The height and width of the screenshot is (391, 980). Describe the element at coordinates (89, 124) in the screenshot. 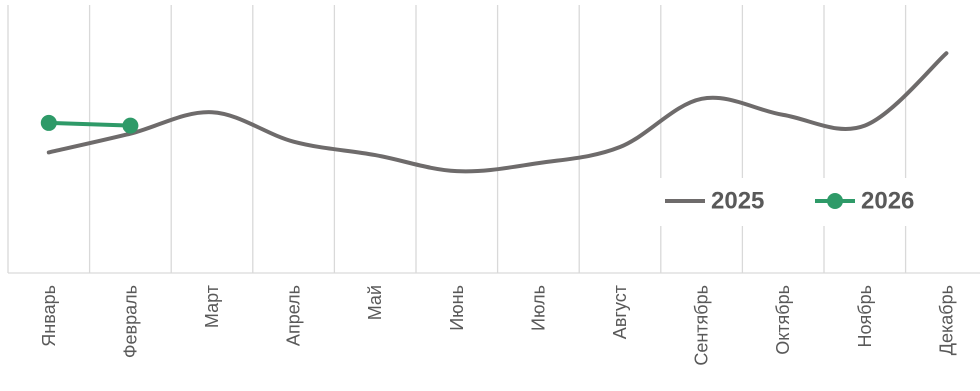

I see `series-line` at that location.